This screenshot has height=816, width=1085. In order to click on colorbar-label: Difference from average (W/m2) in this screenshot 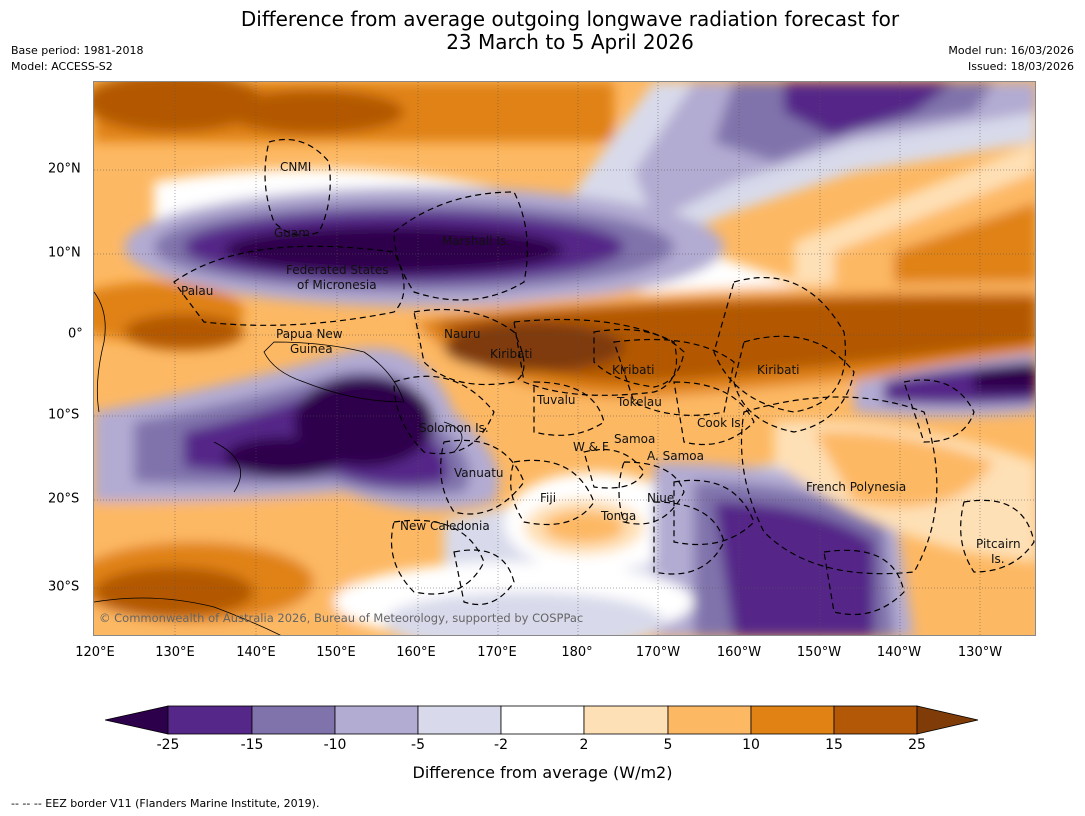, I will do `click(542, 772)`.